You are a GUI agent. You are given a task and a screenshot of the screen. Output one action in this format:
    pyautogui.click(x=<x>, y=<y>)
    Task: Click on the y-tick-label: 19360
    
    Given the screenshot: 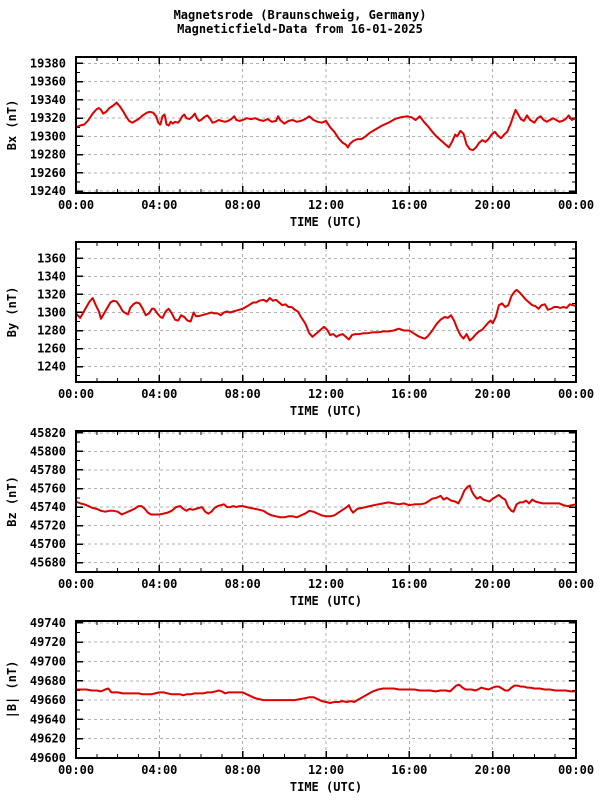 What is the action you would take?
    pyautogui.click(x=48, y=82)
    